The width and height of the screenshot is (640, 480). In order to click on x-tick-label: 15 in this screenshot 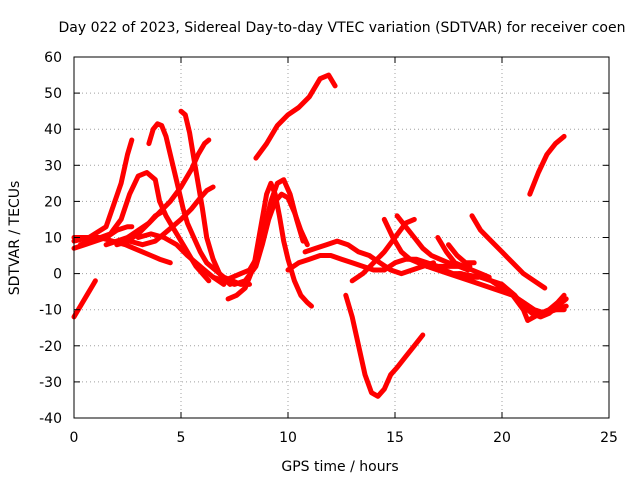, I will do `click(395, 438)`.